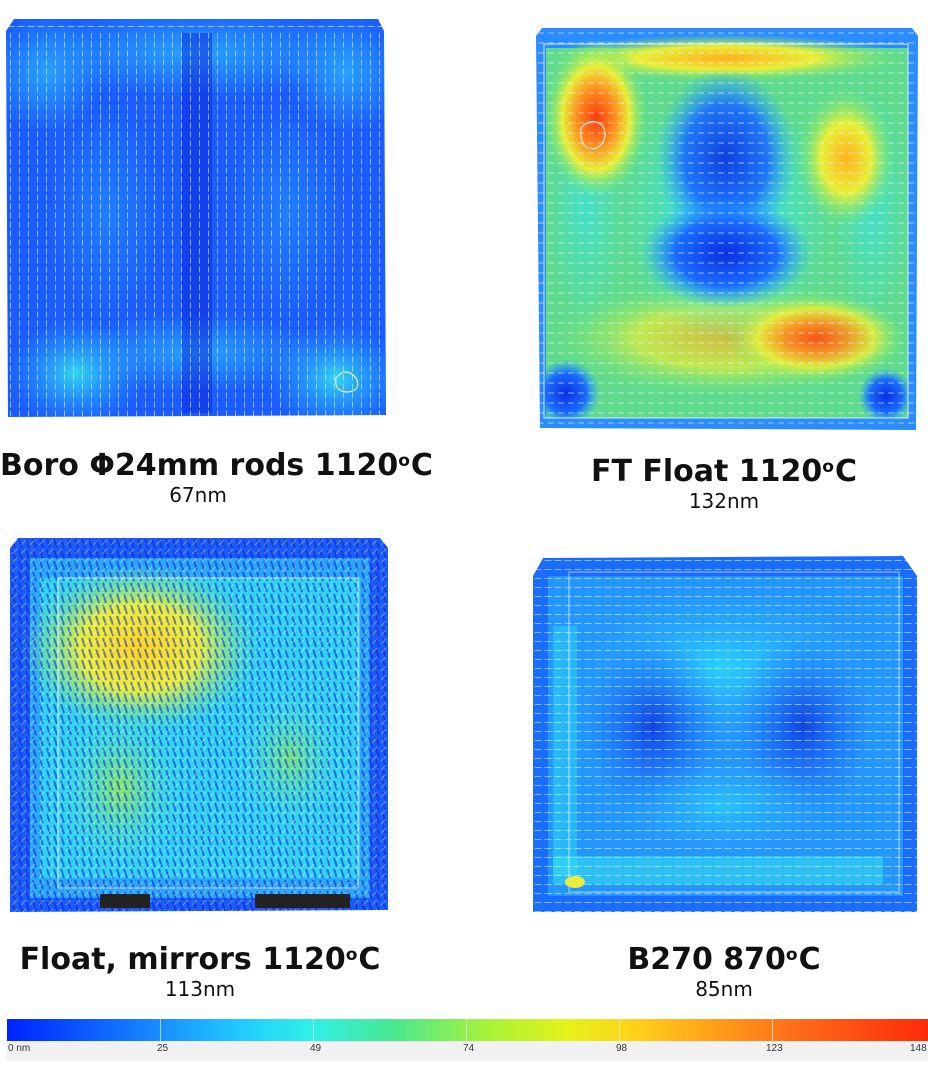  I want to click on colorbar-tick-label: 123, so click(774, 1048).